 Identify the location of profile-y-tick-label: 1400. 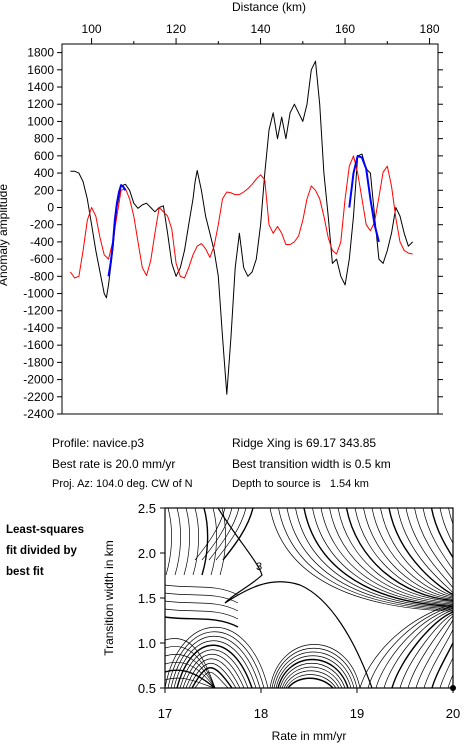
(40, 87).